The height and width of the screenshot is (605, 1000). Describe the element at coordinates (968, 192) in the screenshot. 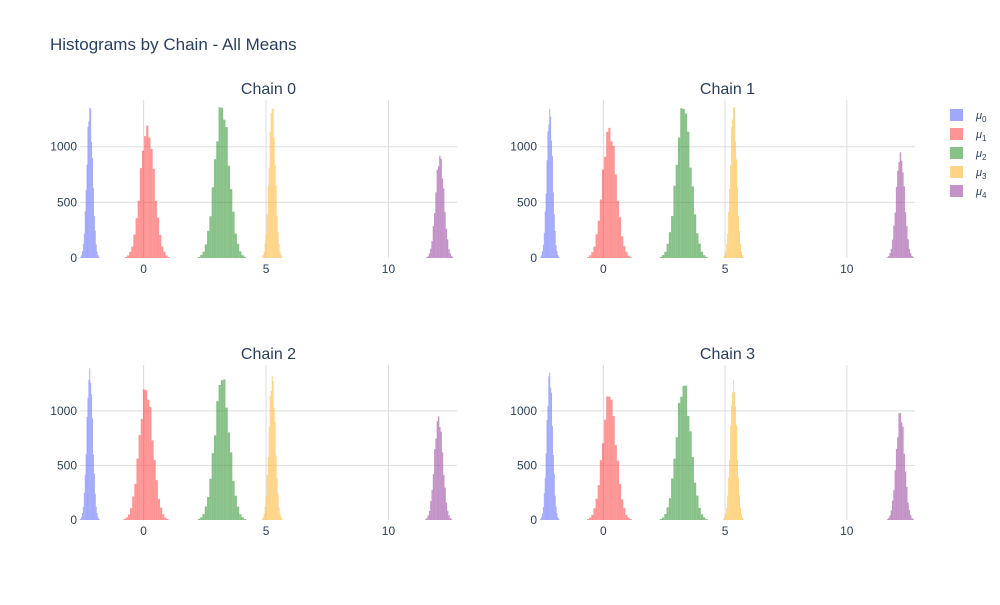

I see `legend-item-mu4: μ4` at that location.